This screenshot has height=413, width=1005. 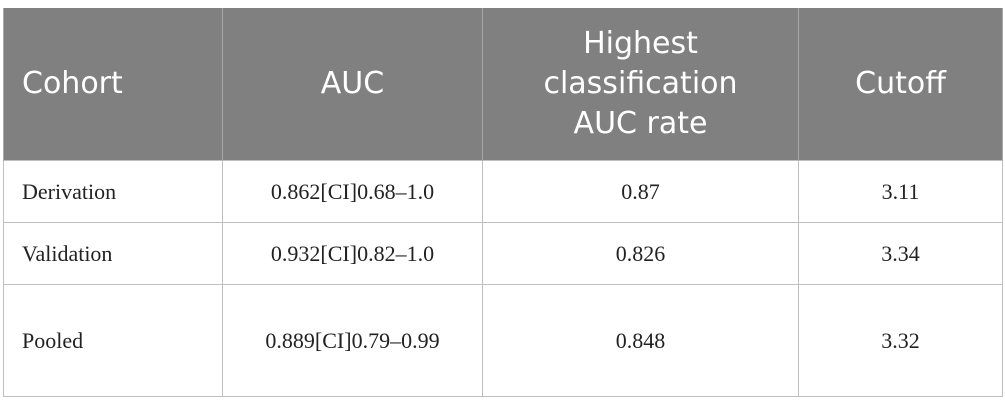 I want to click on table-cell: 0.826, so click(x=640, y=253).